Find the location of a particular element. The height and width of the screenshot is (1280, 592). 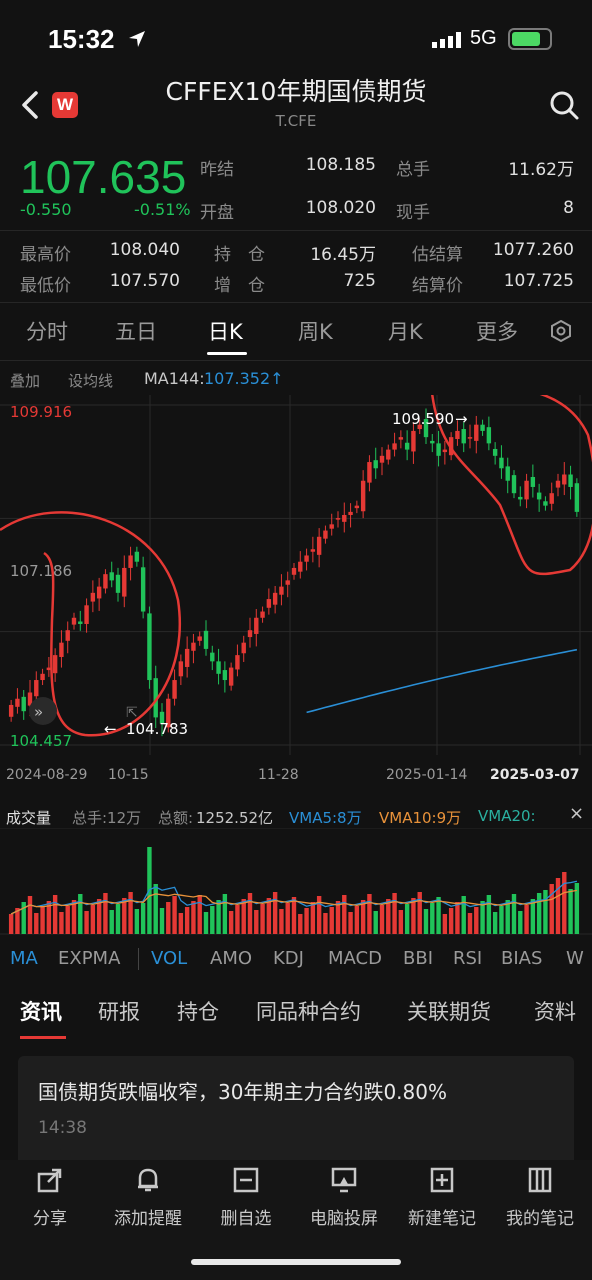

new-note-button: 新建笔记 is located at coordinates (442, 1197).